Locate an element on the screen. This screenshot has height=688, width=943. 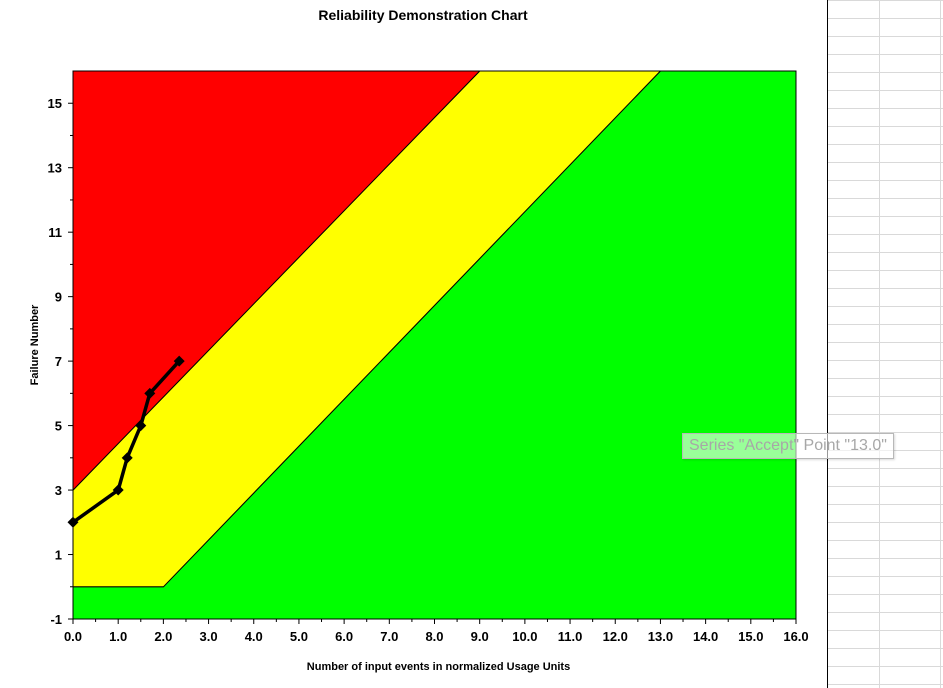
x-tick-label: 15.0 is located at coordinates (750, 636).